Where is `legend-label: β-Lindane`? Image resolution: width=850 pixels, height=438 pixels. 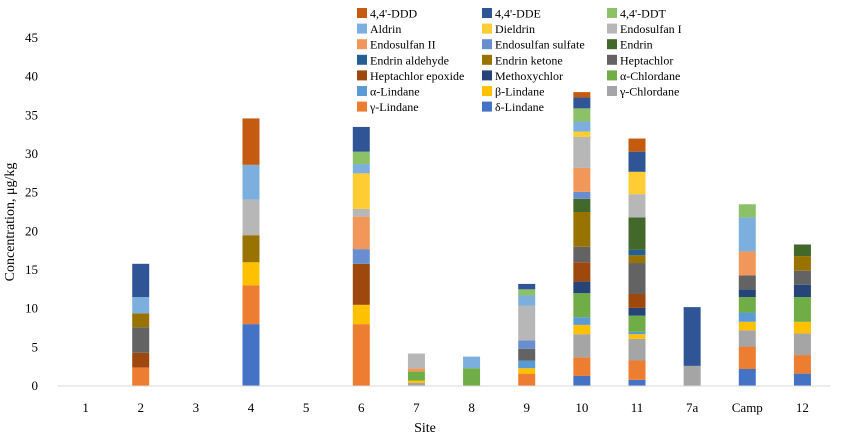 legend-label: β-Lindane is located at coordinates (519, 92).